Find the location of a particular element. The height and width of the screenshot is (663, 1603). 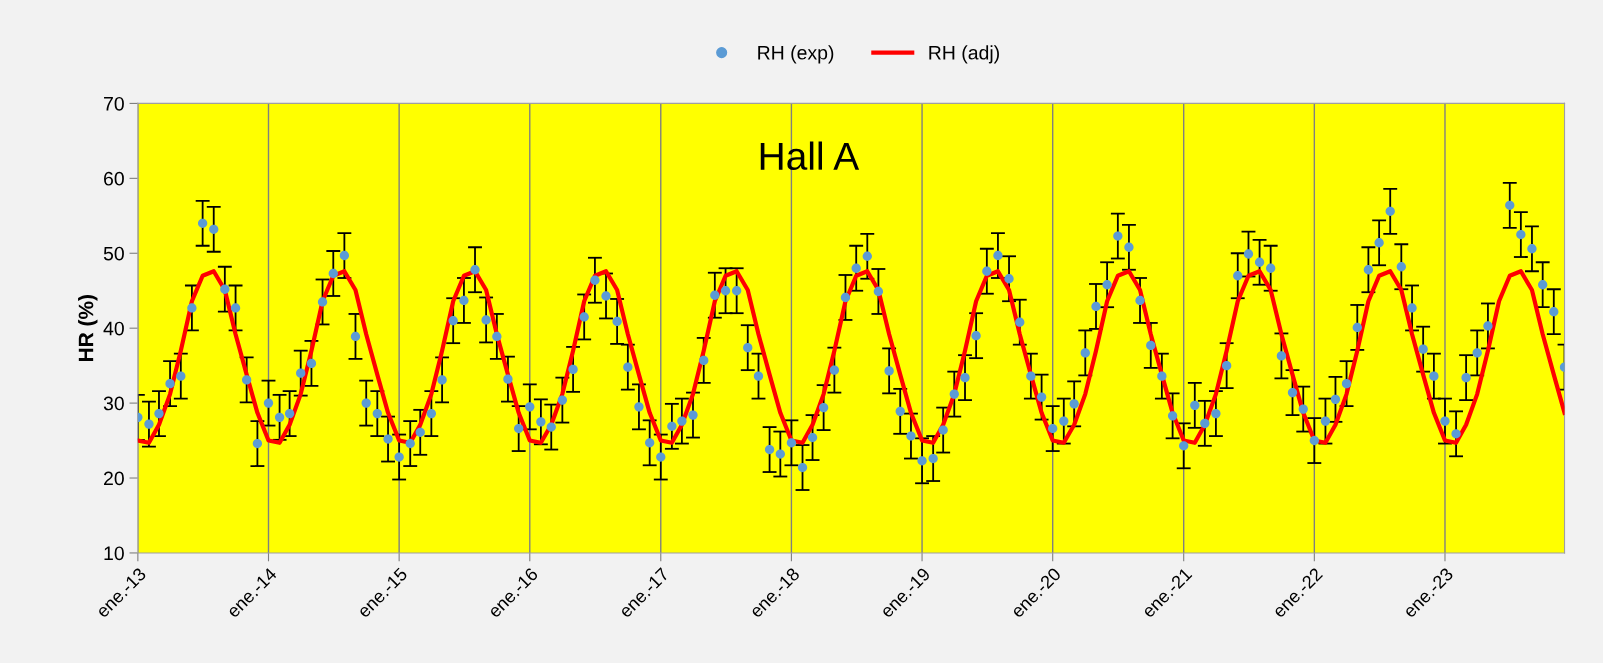

y-tick-label: 60 is located at coordinates (114, 178).